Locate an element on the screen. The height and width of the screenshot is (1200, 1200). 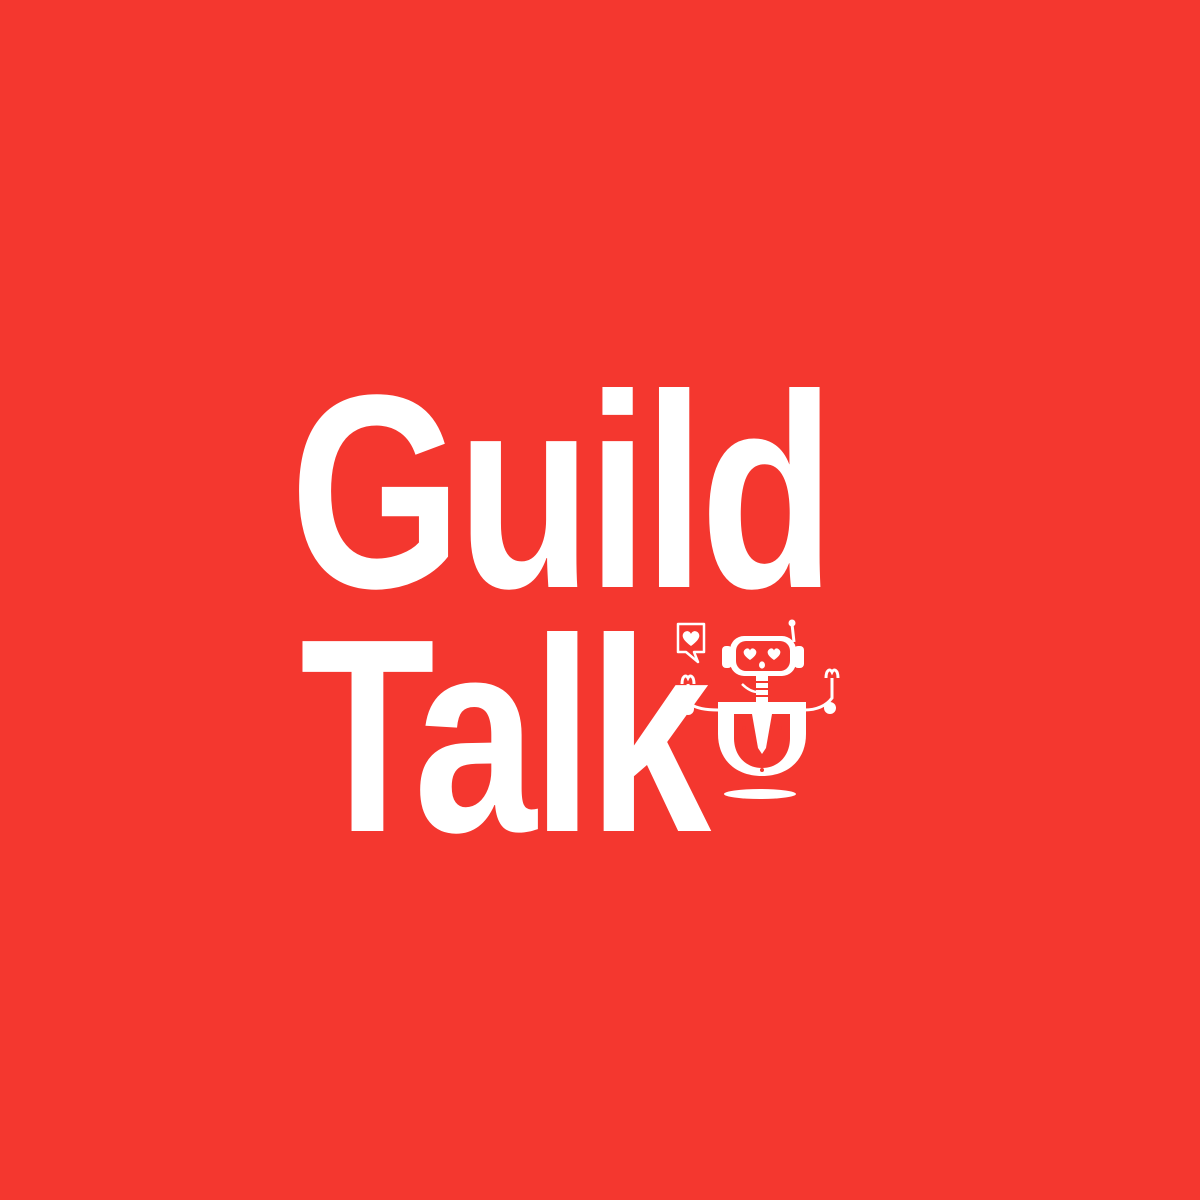
robot-mascot-icon is located at coordinates (758, 709).